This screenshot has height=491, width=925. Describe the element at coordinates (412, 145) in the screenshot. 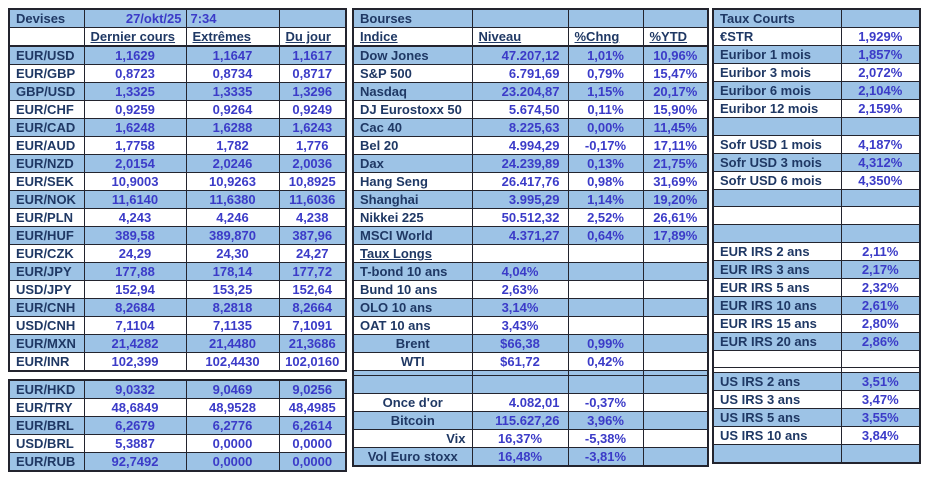

I see `index-name: Bel 20` at that location.